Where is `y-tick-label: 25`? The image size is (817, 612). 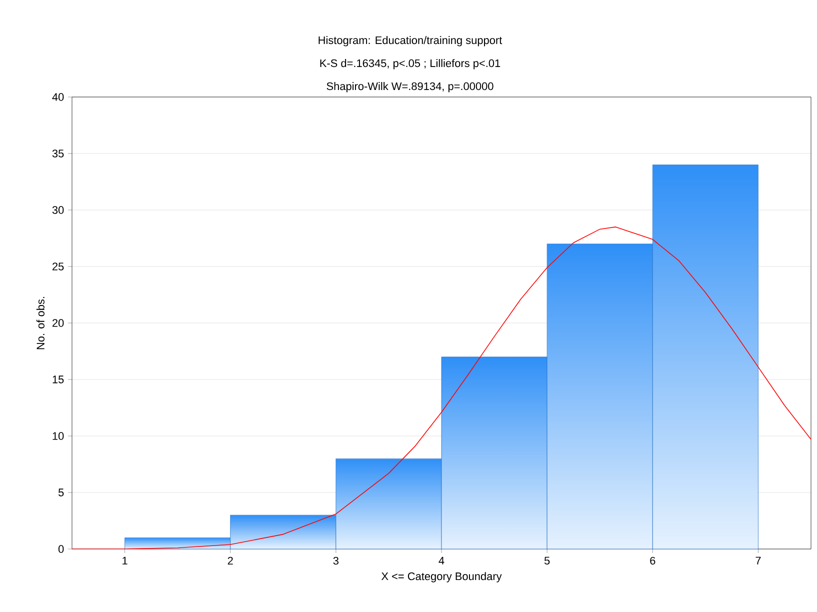 y-tick-label: 25 is located at coordinates (58, 266).